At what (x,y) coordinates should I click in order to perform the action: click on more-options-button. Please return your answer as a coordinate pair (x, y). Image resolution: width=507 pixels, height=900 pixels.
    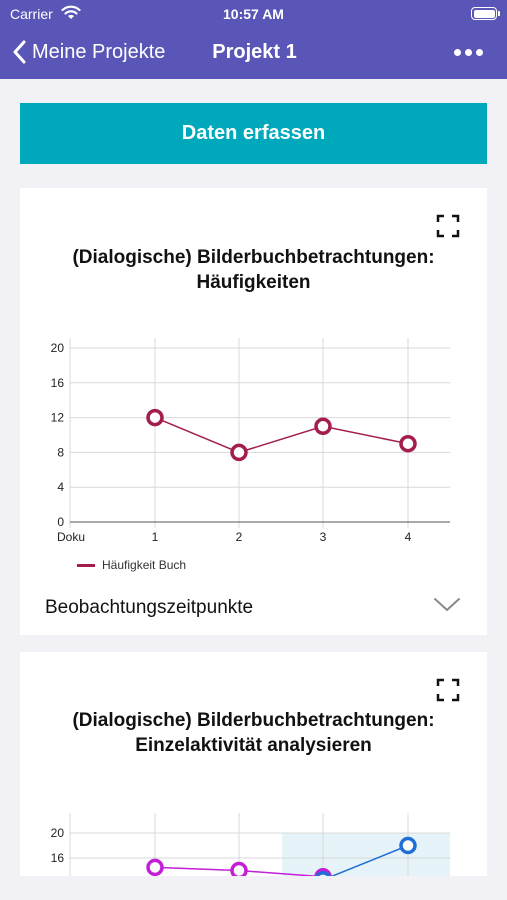
    Looking at the image, I should click on (468, 52).